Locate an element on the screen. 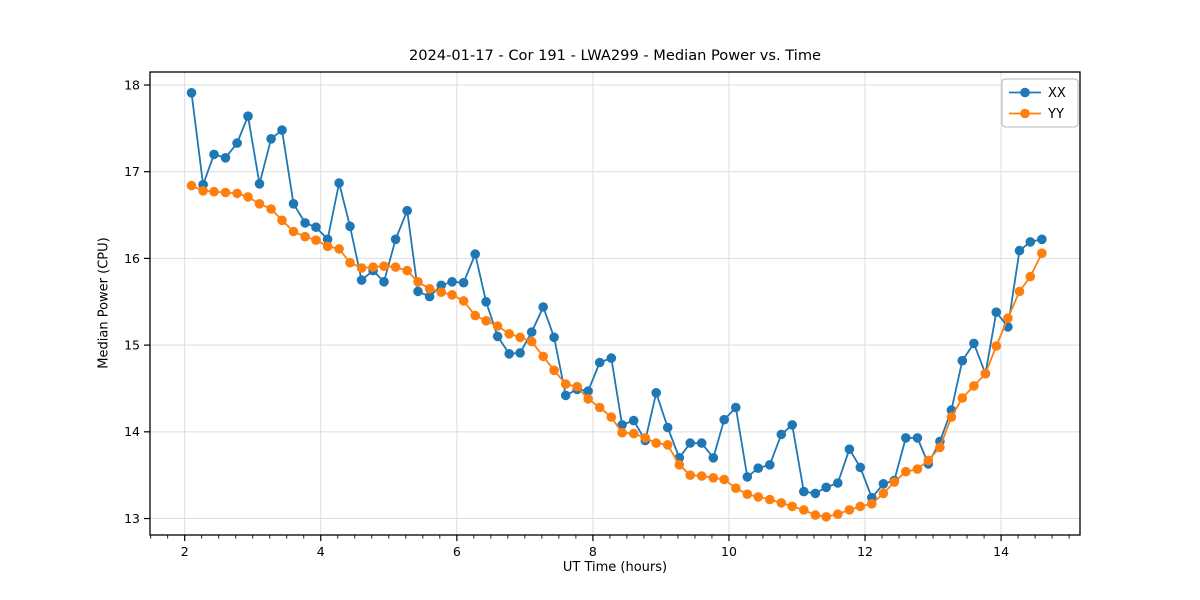  y-axis-label: Median Power (CPU) is located at coordinates (104, 303).